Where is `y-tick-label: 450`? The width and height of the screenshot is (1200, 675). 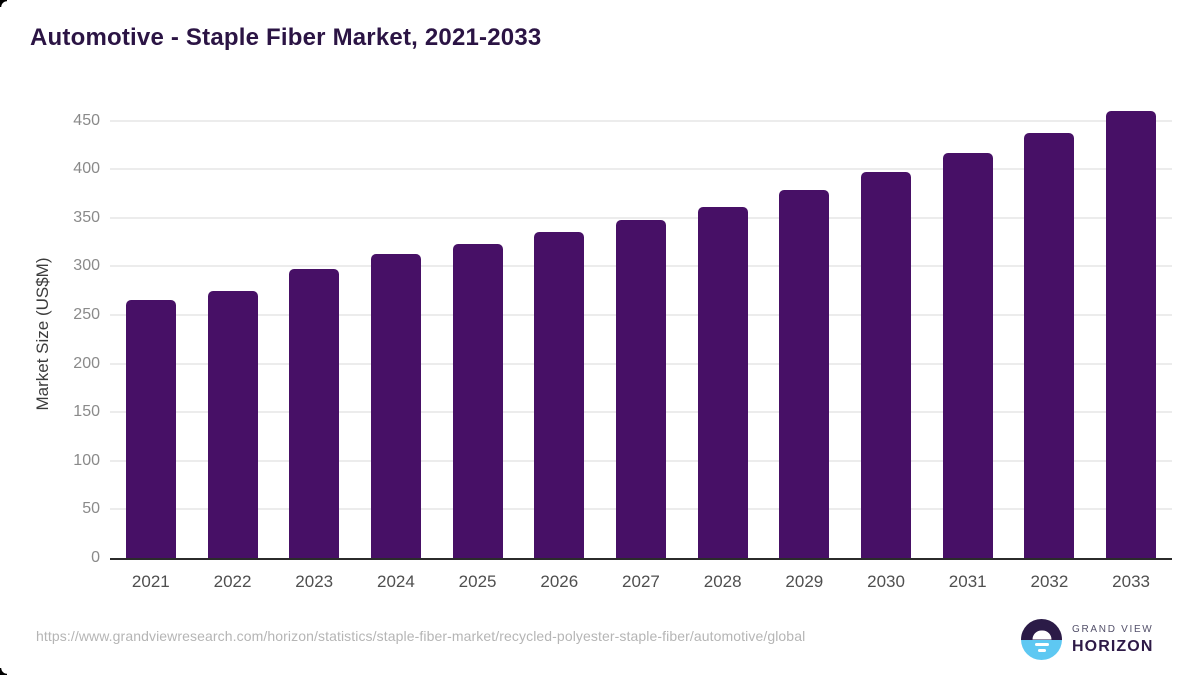
y-tick-label: 450 is located at coordinates (86, 120).